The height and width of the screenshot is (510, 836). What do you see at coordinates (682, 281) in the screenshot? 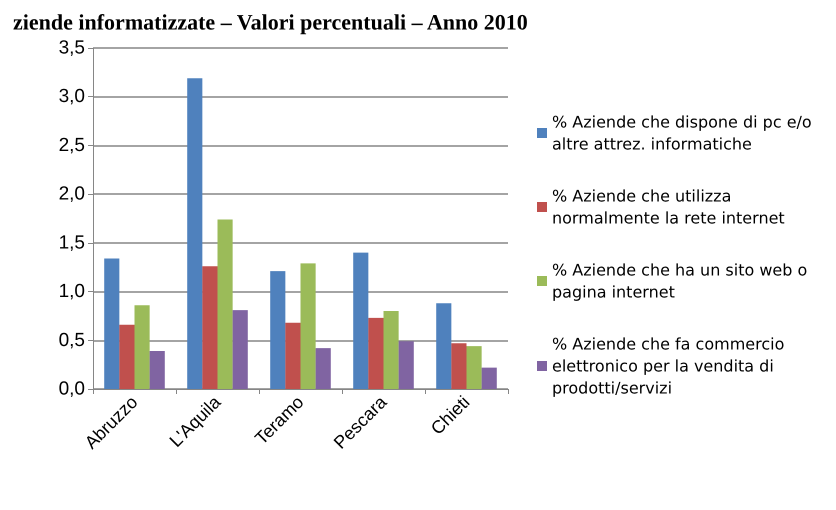
I see `legend-label: % Aziende che ha un sito web o pagina internet` at bounding box center [682, 281].